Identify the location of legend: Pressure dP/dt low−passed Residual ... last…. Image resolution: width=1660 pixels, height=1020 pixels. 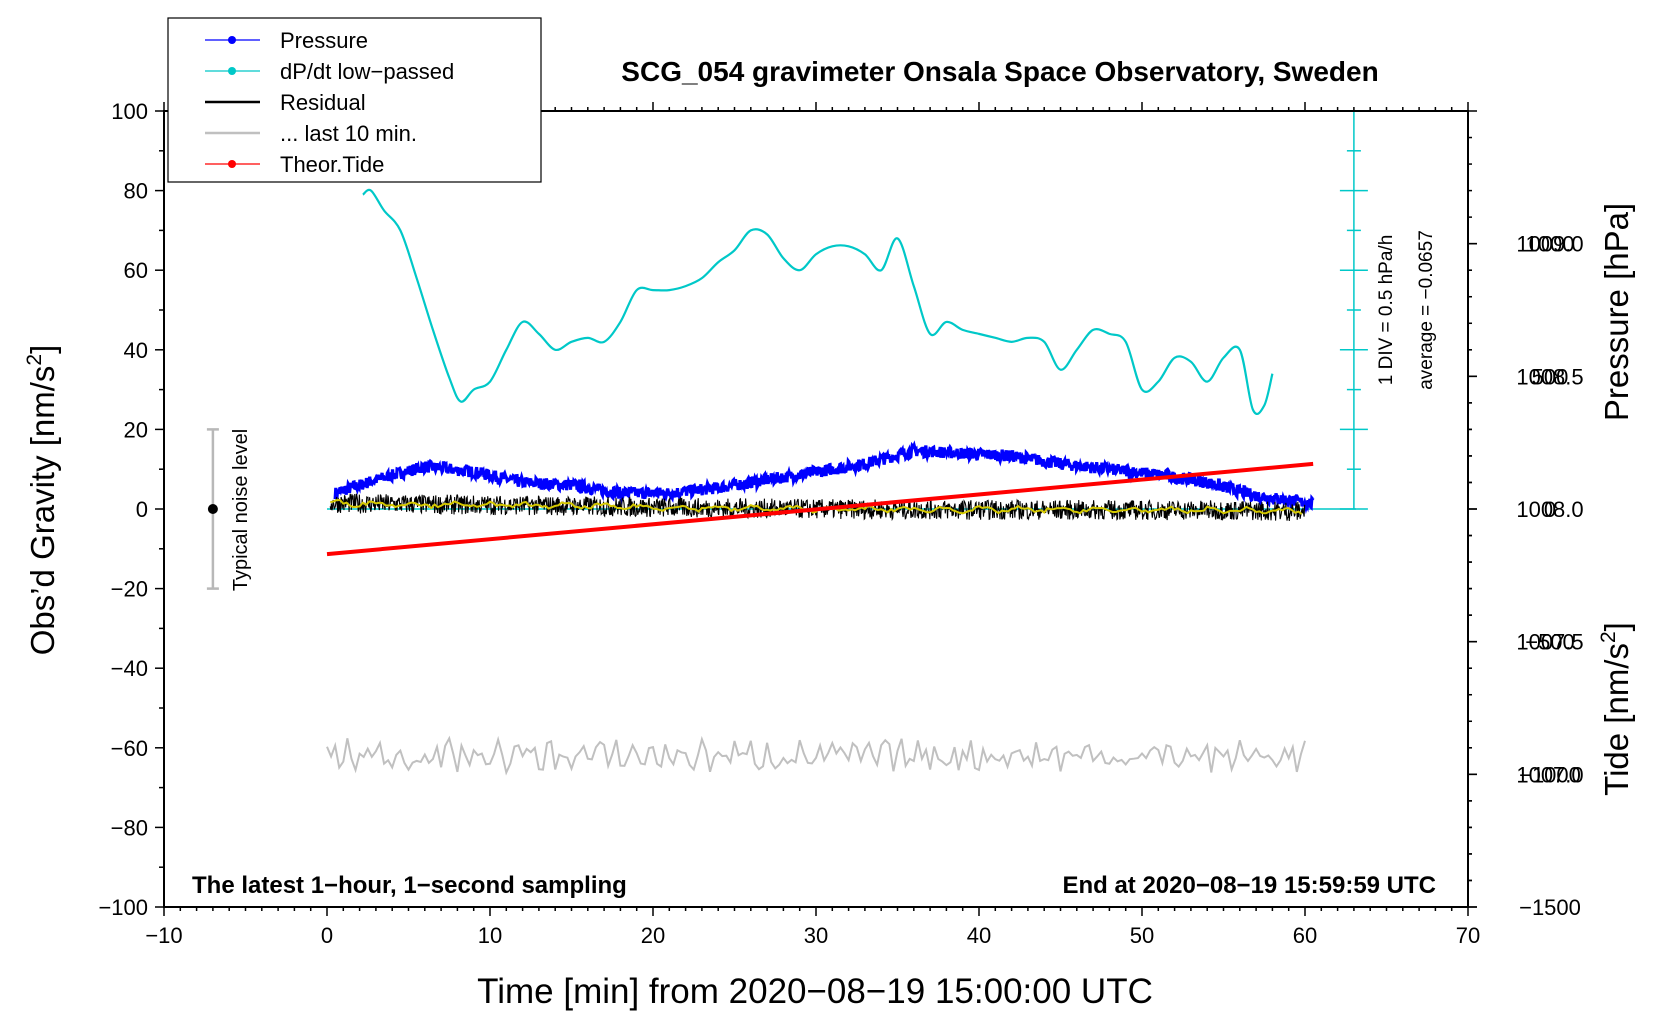
(354, 100).